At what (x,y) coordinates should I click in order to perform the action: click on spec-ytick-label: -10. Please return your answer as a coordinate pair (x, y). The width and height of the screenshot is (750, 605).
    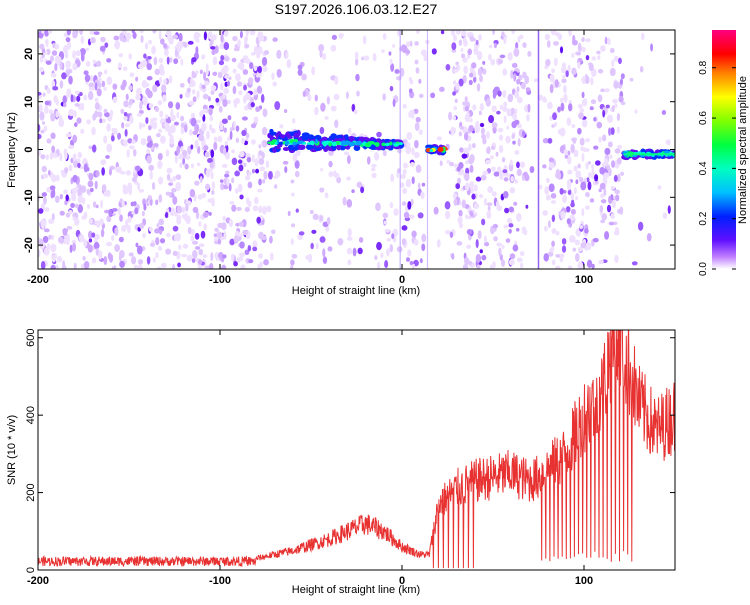
    Looking at the image, I should click on (29, 197).